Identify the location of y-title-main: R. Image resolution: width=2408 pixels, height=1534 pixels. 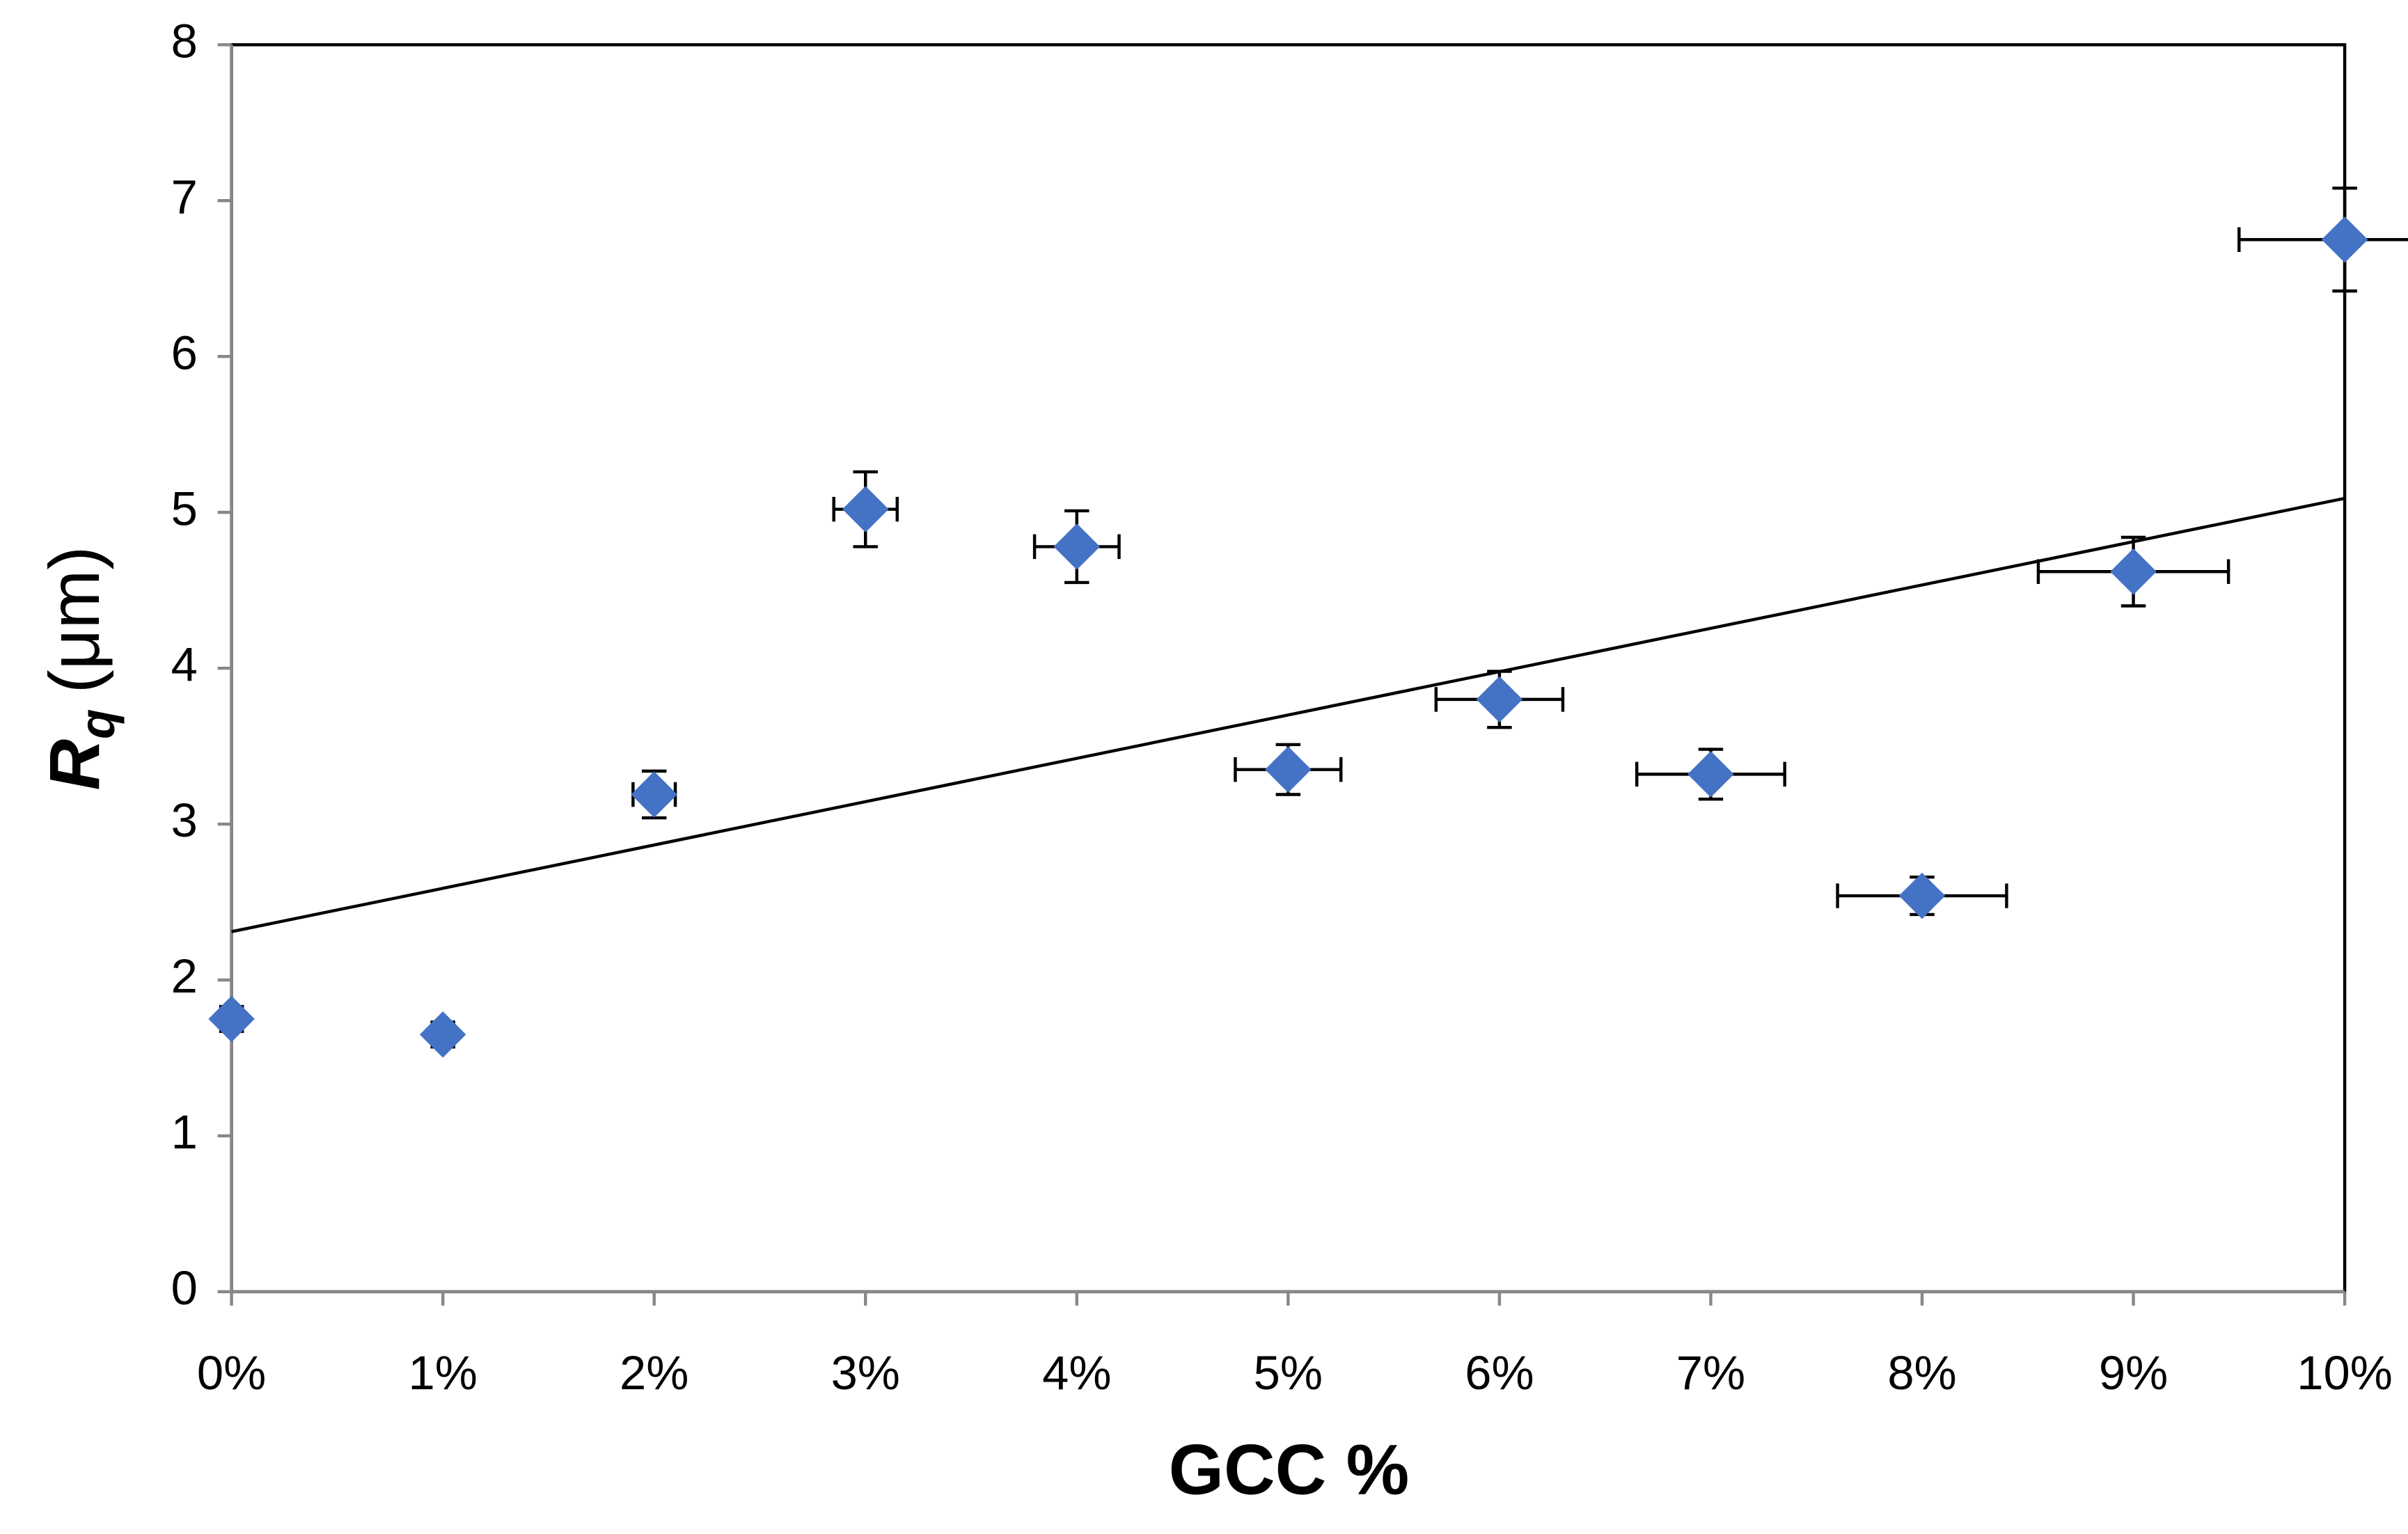
(74, 765).